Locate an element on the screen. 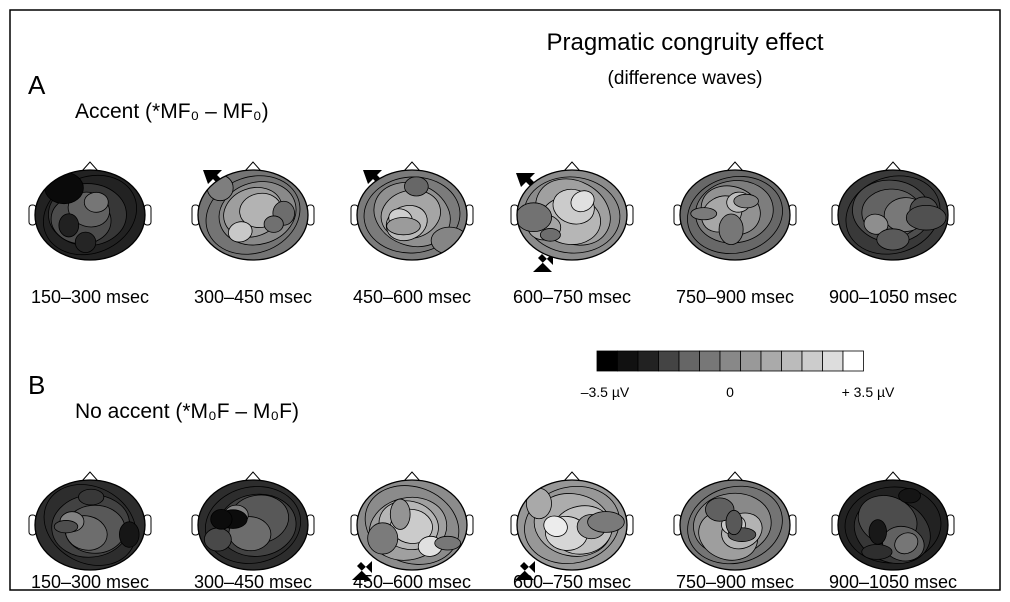 Image resolution: width=1010 pixels, height=602 pixels. color-scale is located at coordinates (730, 361).